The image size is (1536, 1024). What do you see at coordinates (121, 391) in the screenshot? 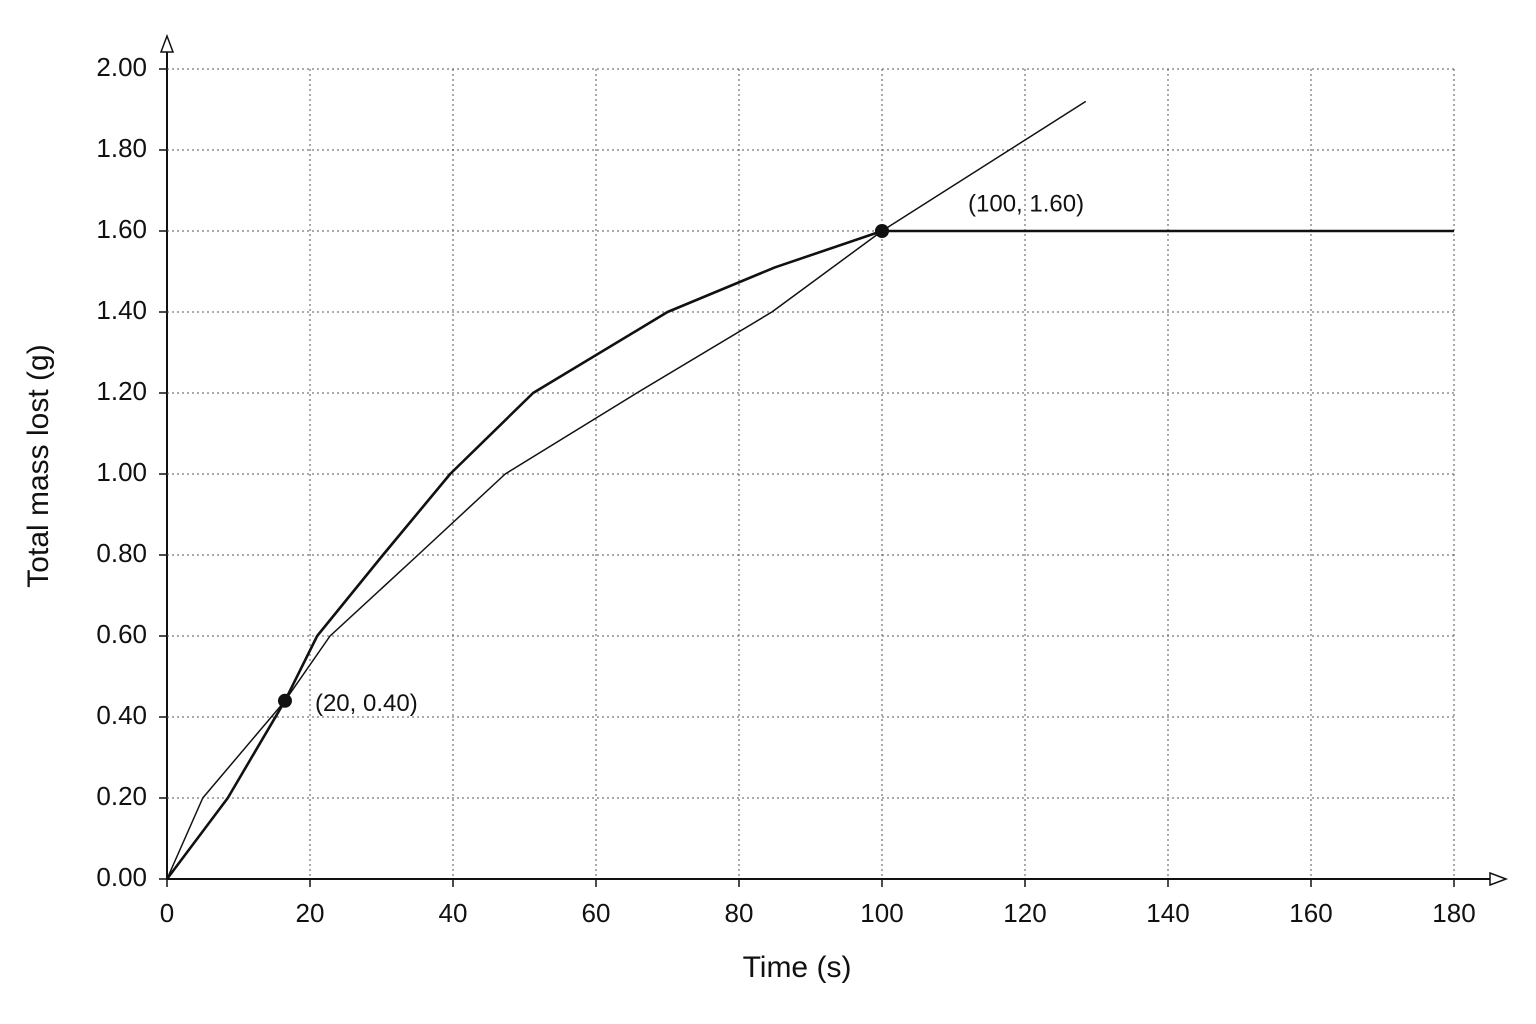
I see `y-tick-label: 1.20` at bounding box center [121, 391].